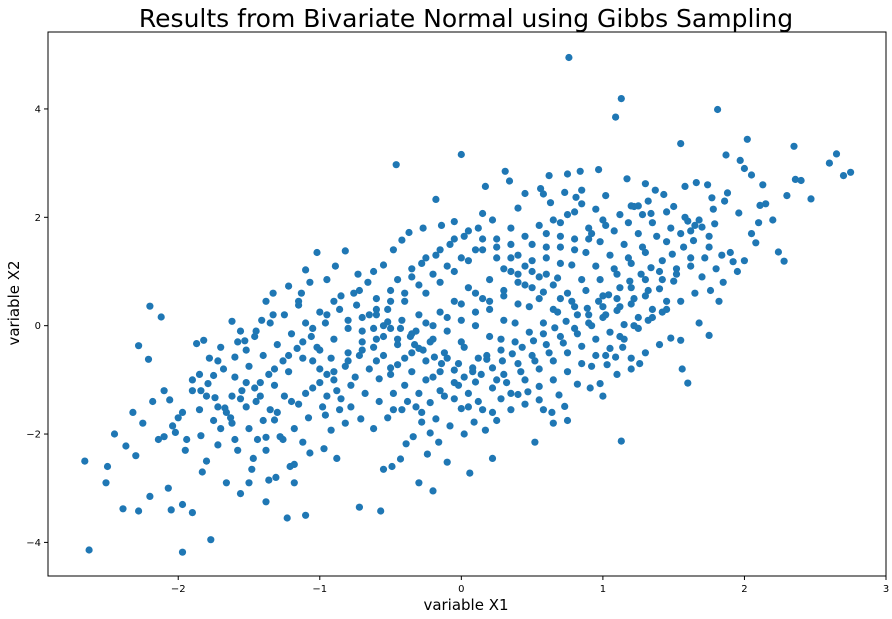 This screenshot has width=892, height=619. Describe the element at coordinates (38, 218) in the screenshot. I see `y-tick-label: 2` at that location.